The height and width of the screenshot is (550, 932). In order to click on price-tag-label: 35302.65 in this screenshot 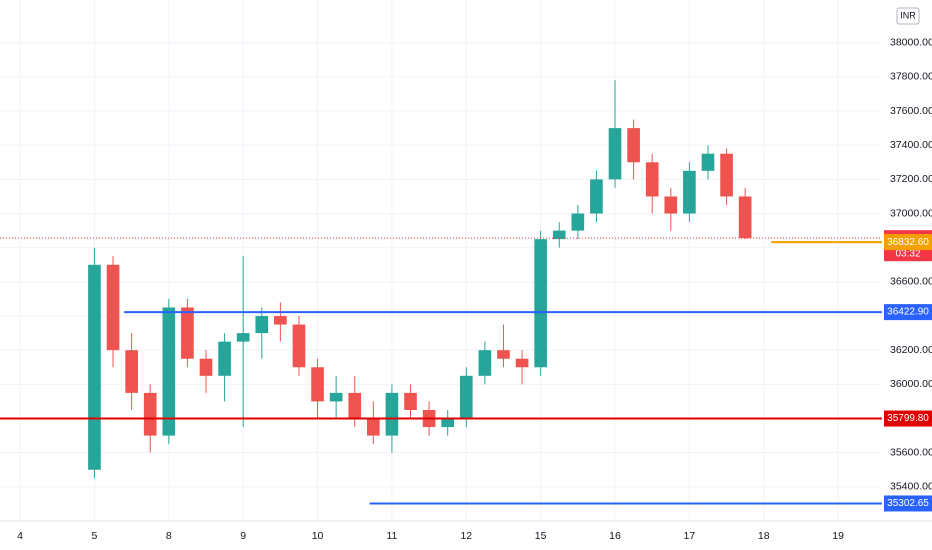, I will do `click(908, 503)`.